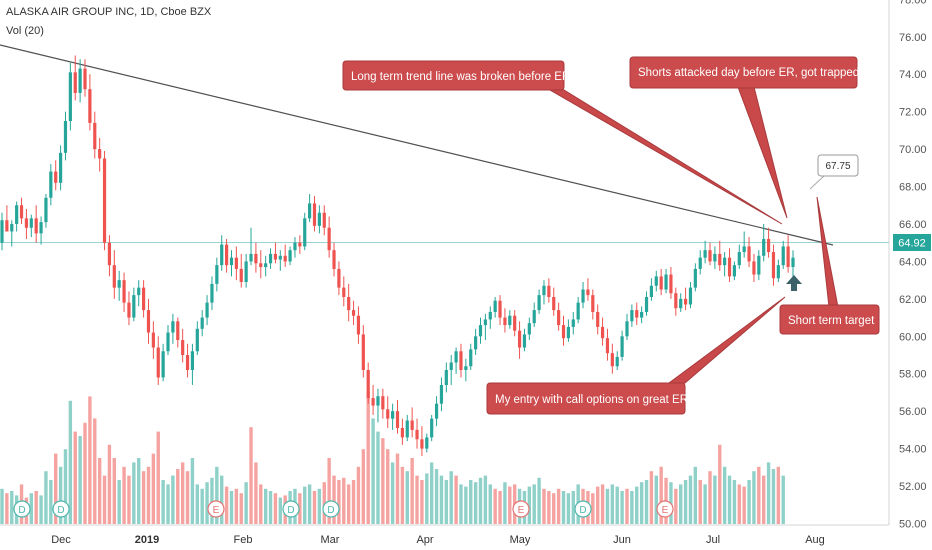 This screenshot has width=932, height=550. Describe the element at coordinates (912, 244) in the screenshot. I see `last-price-text: 64.92` at that location.